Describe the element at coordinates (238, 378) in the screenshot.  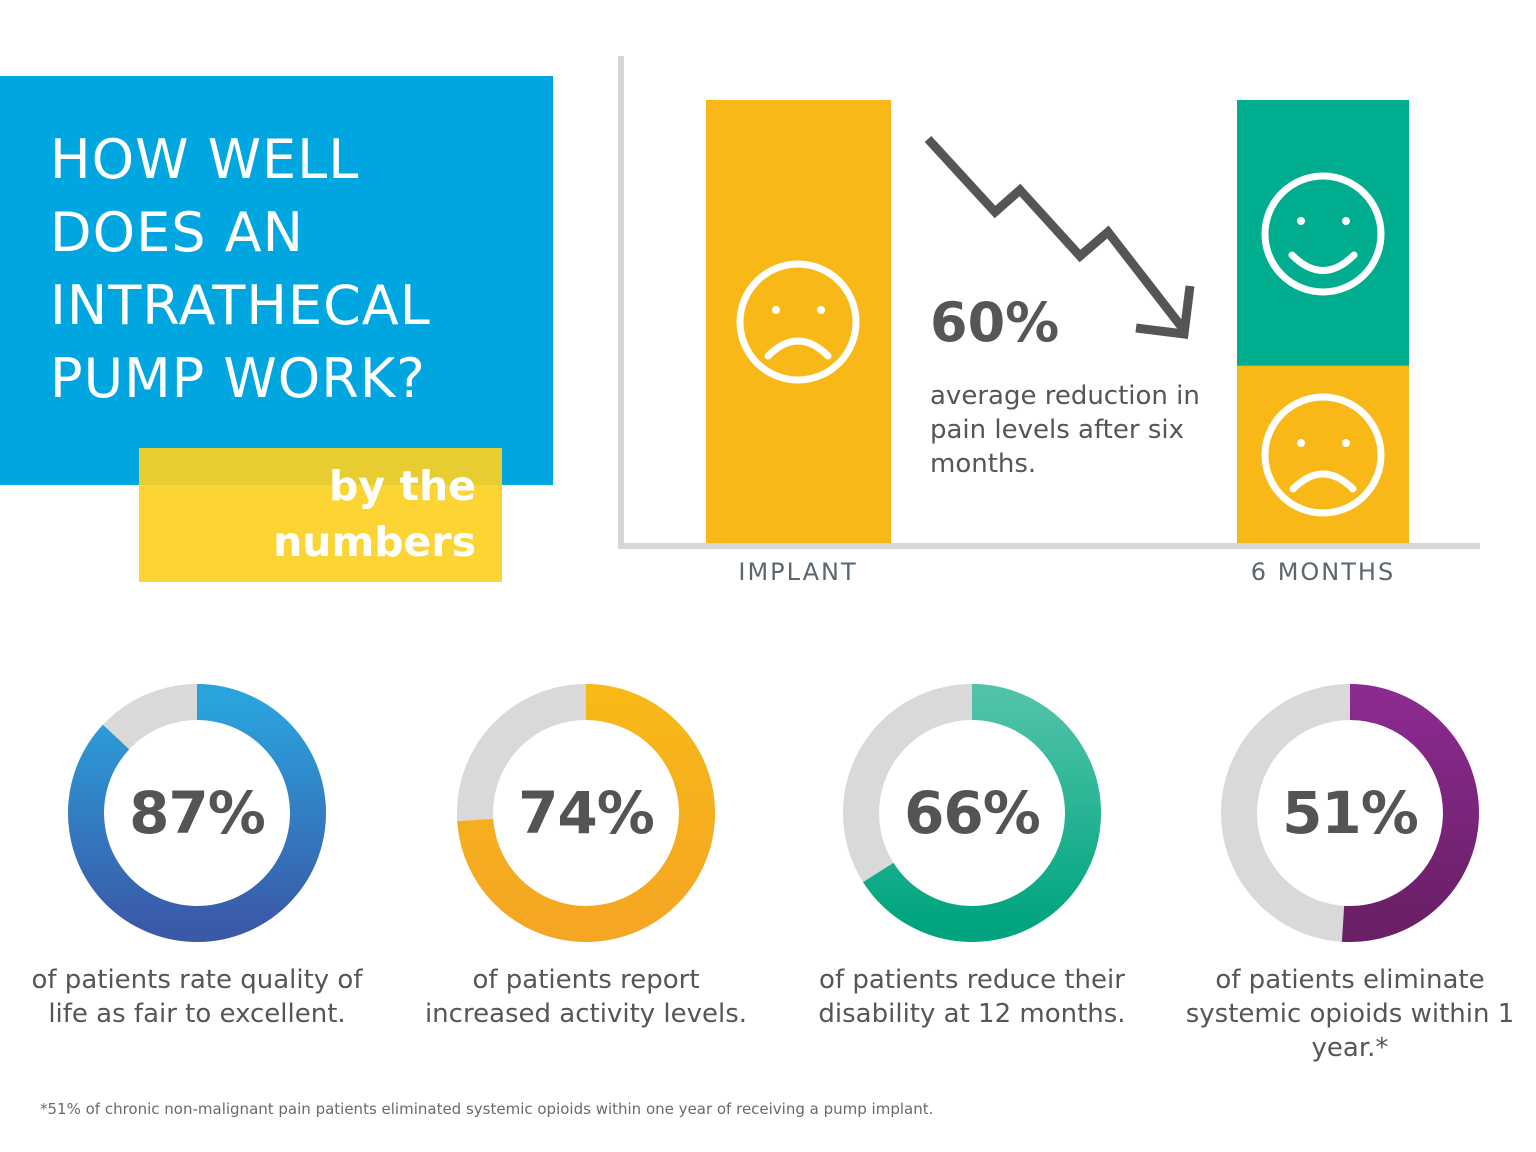
I see `title-line-4: PUMP WORK?` at that location.